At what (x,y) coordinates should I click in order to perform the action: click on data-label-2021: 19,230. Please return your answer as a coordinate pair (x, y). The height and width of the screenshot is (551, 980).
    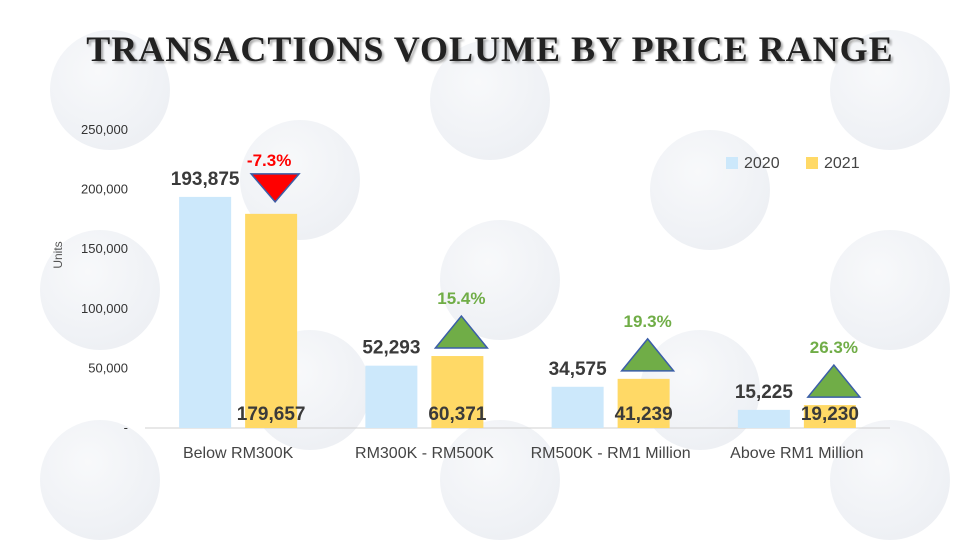
    Looking at the image, I should click on (830, 414).